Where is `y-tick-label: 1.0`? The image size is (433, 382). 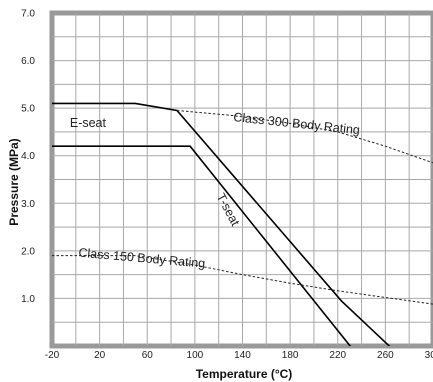
y-tick-label: 1.0 is located at coordinates (28, 299).